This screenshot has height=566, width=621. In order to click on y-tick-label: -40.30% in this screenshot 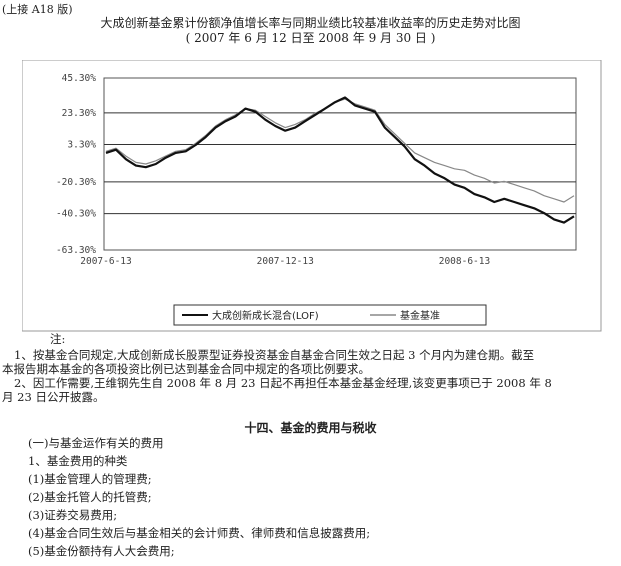, I will do `click(76, 214)`.